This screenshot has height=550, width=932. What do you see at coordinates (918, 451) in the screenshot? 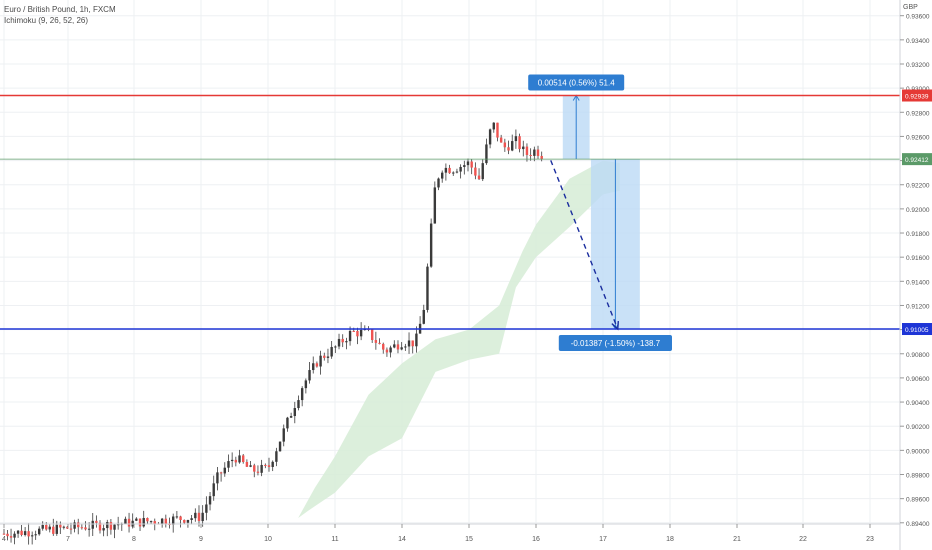
I see `price-tick-label: 0.90000` at bounding box center [918, 451].